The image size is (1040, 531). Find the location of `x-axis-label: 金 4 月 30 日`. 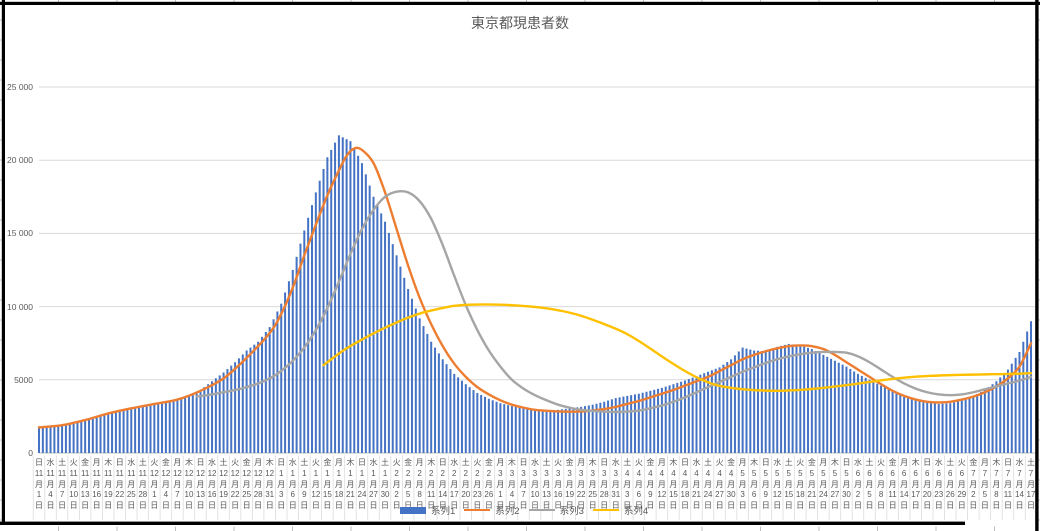

x-axis-label: 金 4 月 30 日 is located at coordinates (731, 484).